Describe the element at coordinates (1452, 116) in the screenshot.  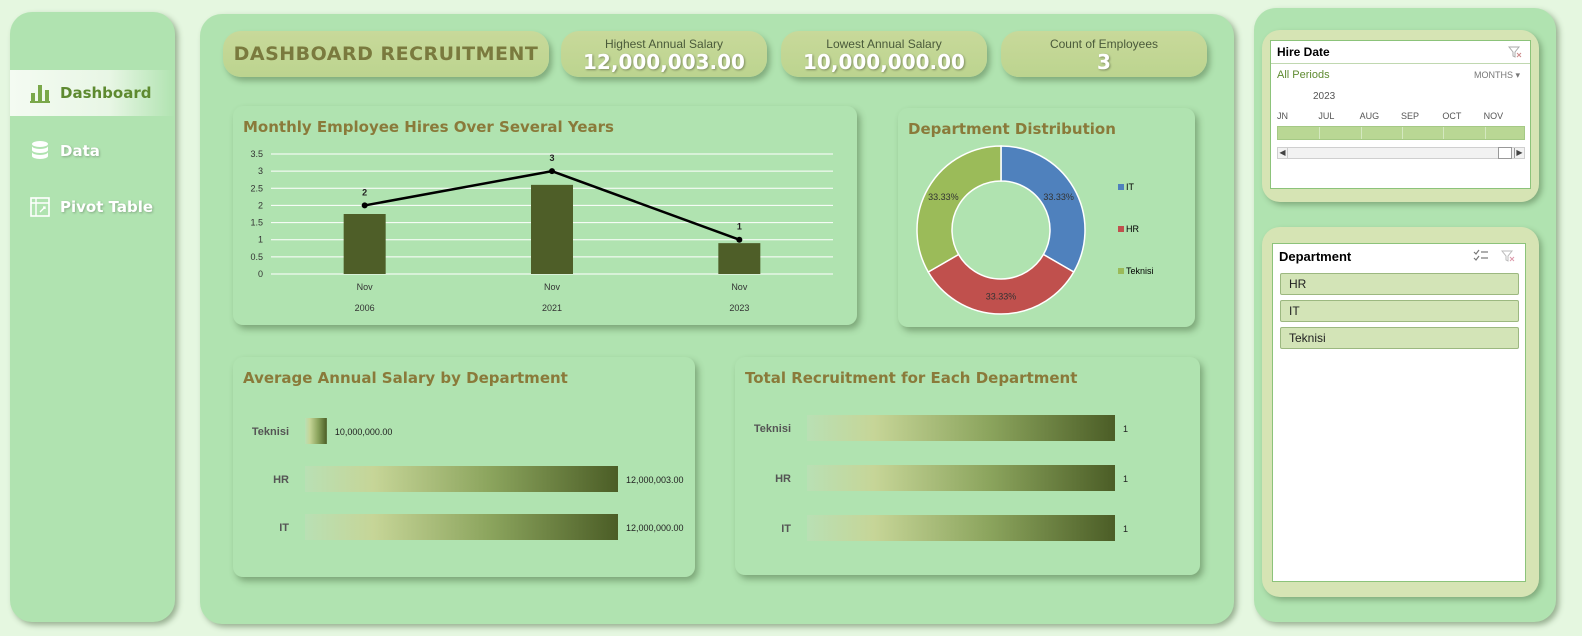
I see `month-label: OCT` at that location.